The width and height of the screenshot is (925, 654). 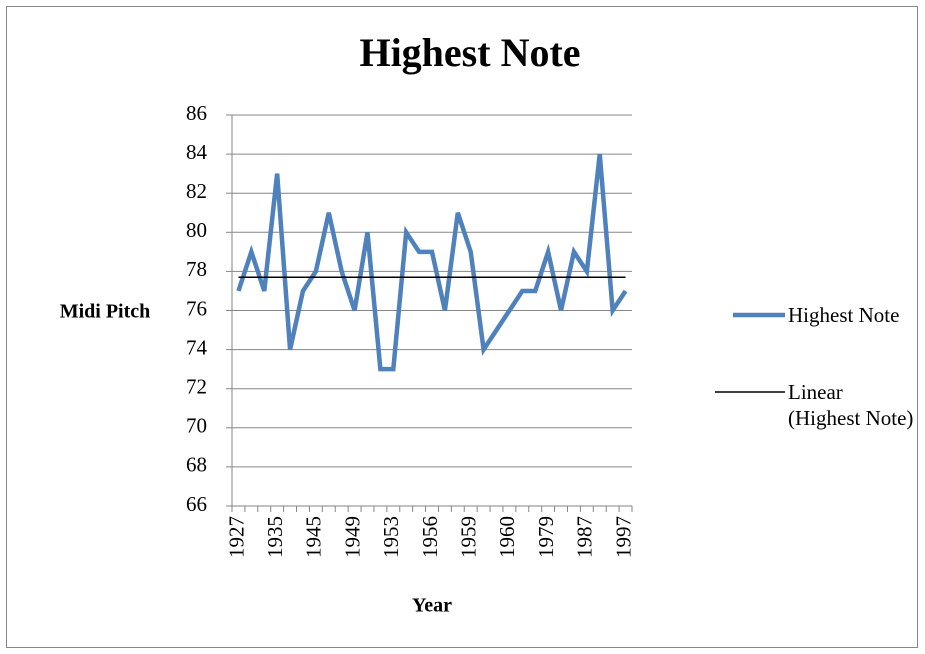 I want to click on y-tick-label: 86, so click(x=196, y=113).